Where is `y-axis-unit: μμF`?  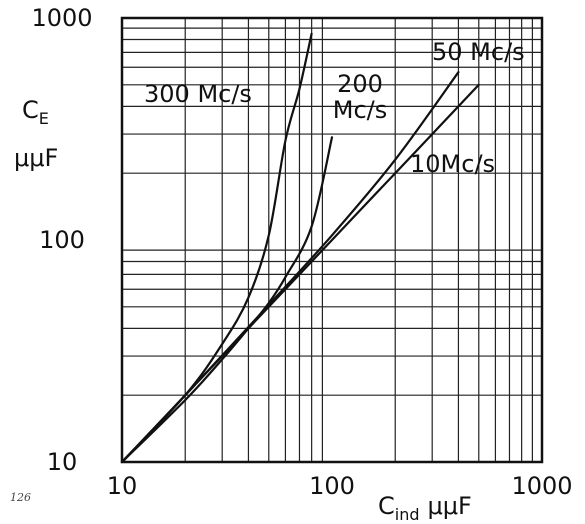
y-axis-unit: μμF is located at coordinates (36, 158).